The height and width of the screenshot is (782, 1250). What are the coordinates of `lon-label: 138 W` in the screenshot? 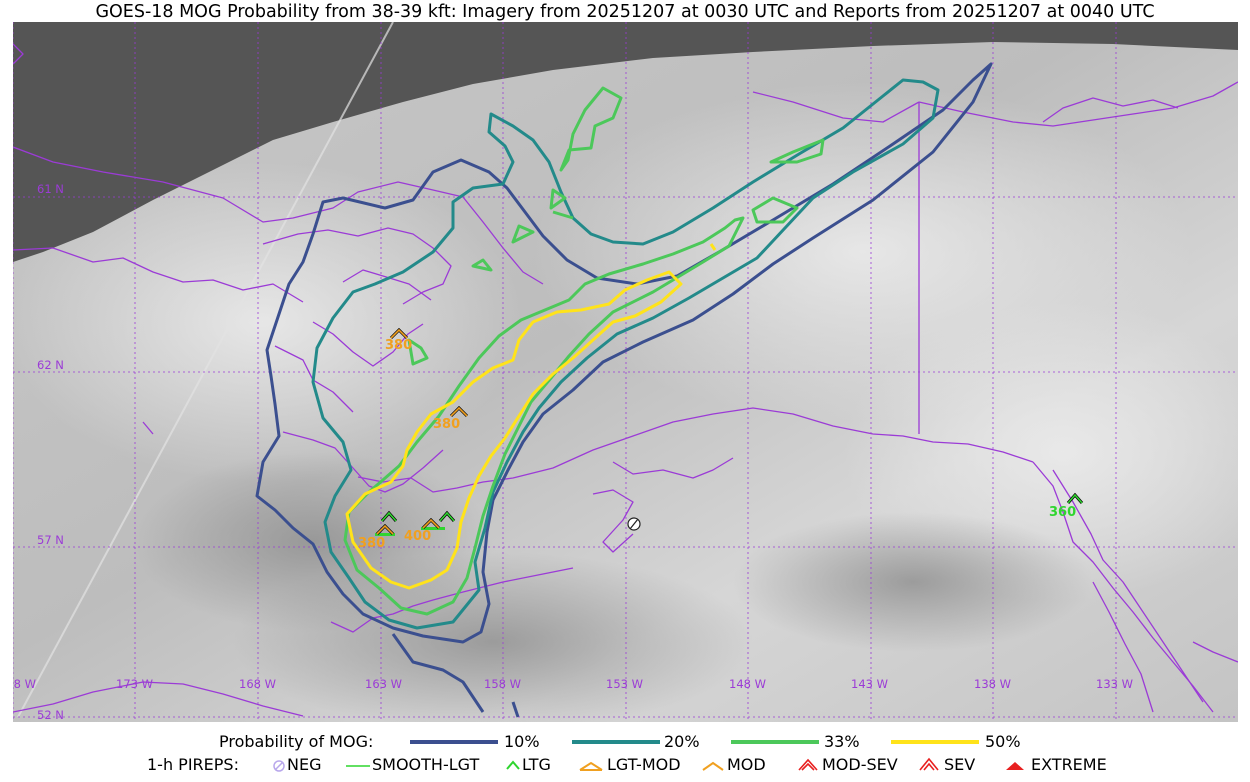 It's located at (992, 684).